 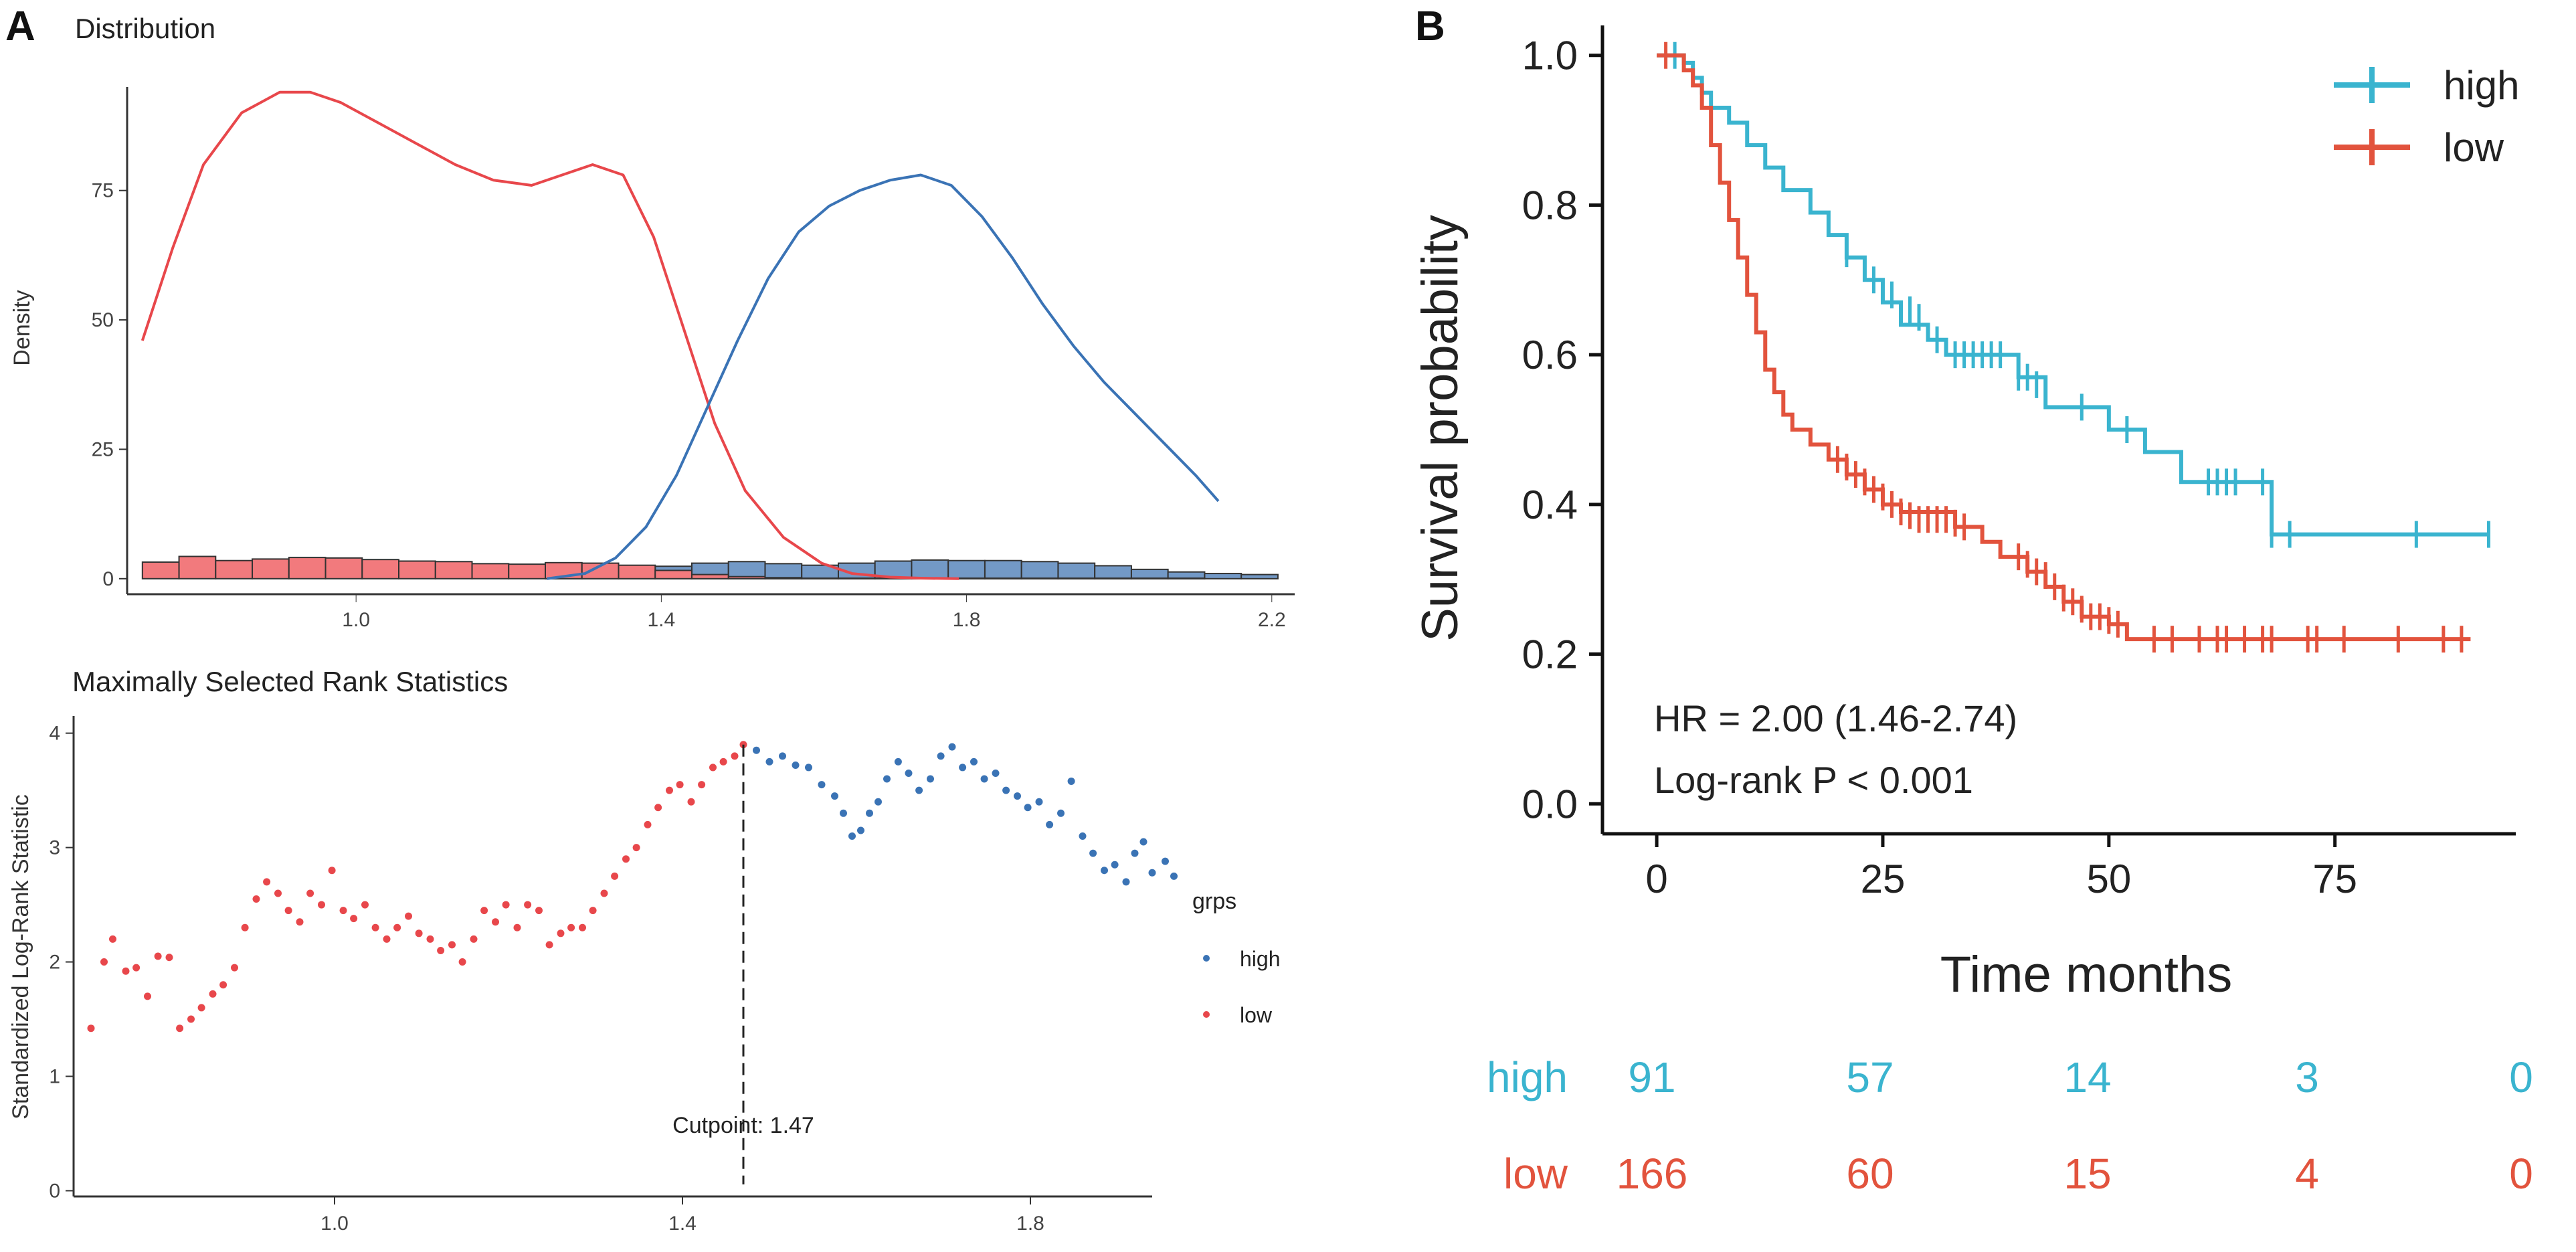 What do you see at coordinates (2521, 1174) in the screenshot?
I see `risk-low-cell-4: 0` at bounding box center [2521, 1174].